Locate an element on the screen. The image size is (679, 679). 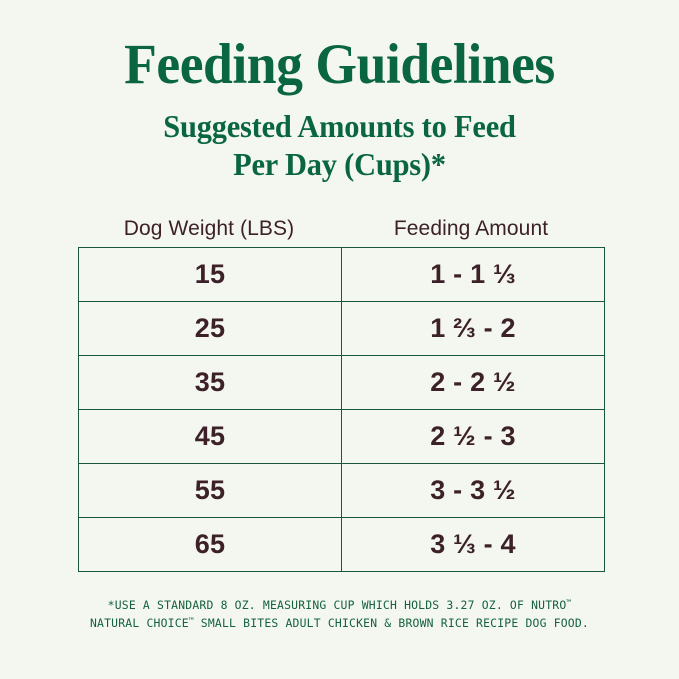
table-row: 15 1 - 1 ⅓ is located at coordinates (341, 274).